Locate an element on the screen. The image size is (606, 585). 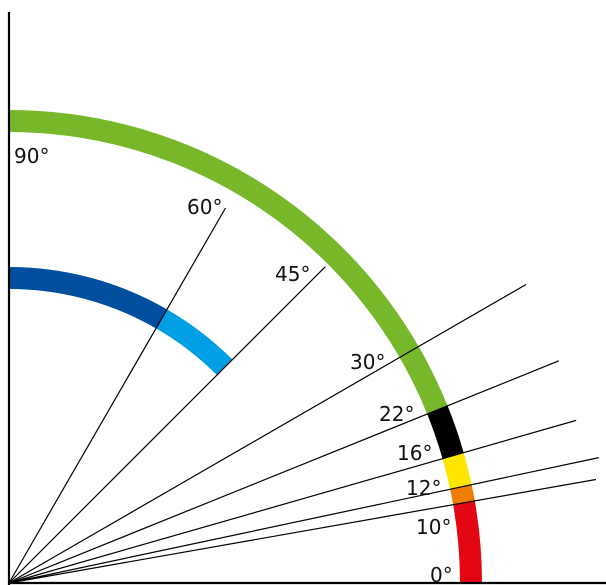
label-45-deg: 45° is located at coordinates (292, 274).